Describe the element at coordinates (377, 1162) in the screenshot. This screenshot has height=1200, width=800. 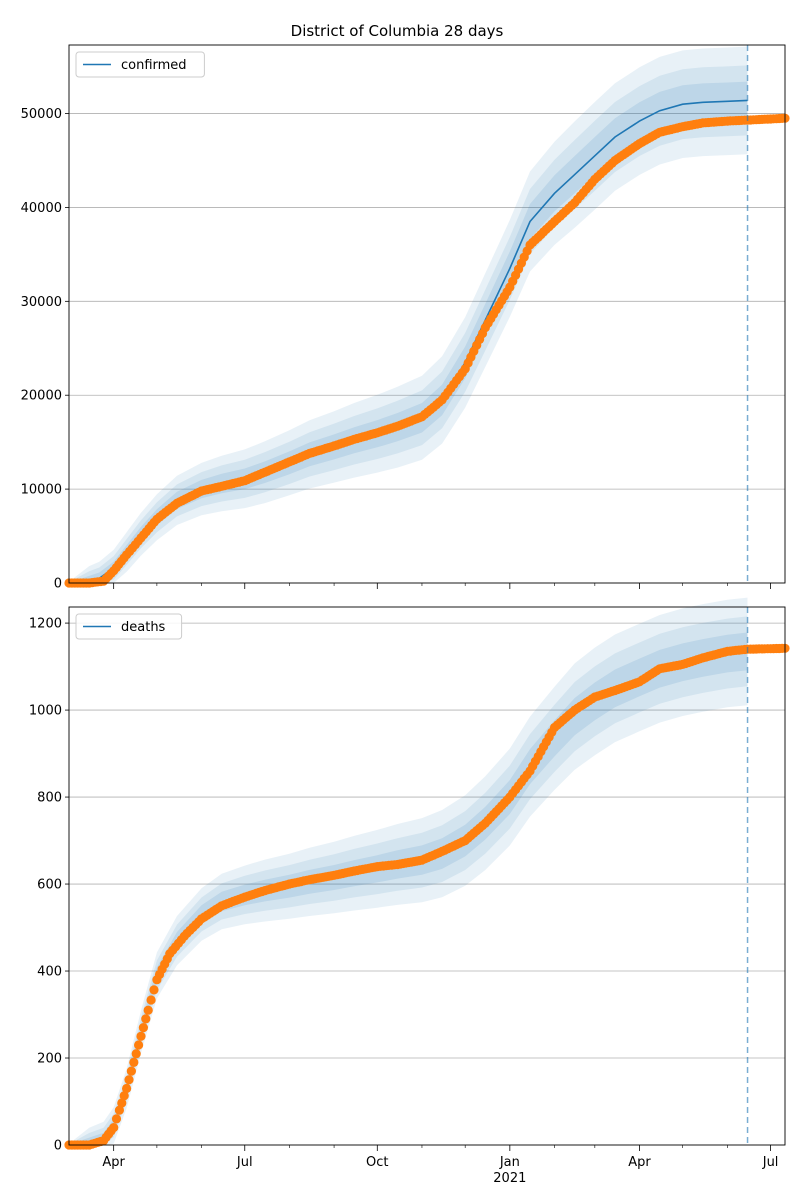
I see `x-tick-label: Oct` at that location.